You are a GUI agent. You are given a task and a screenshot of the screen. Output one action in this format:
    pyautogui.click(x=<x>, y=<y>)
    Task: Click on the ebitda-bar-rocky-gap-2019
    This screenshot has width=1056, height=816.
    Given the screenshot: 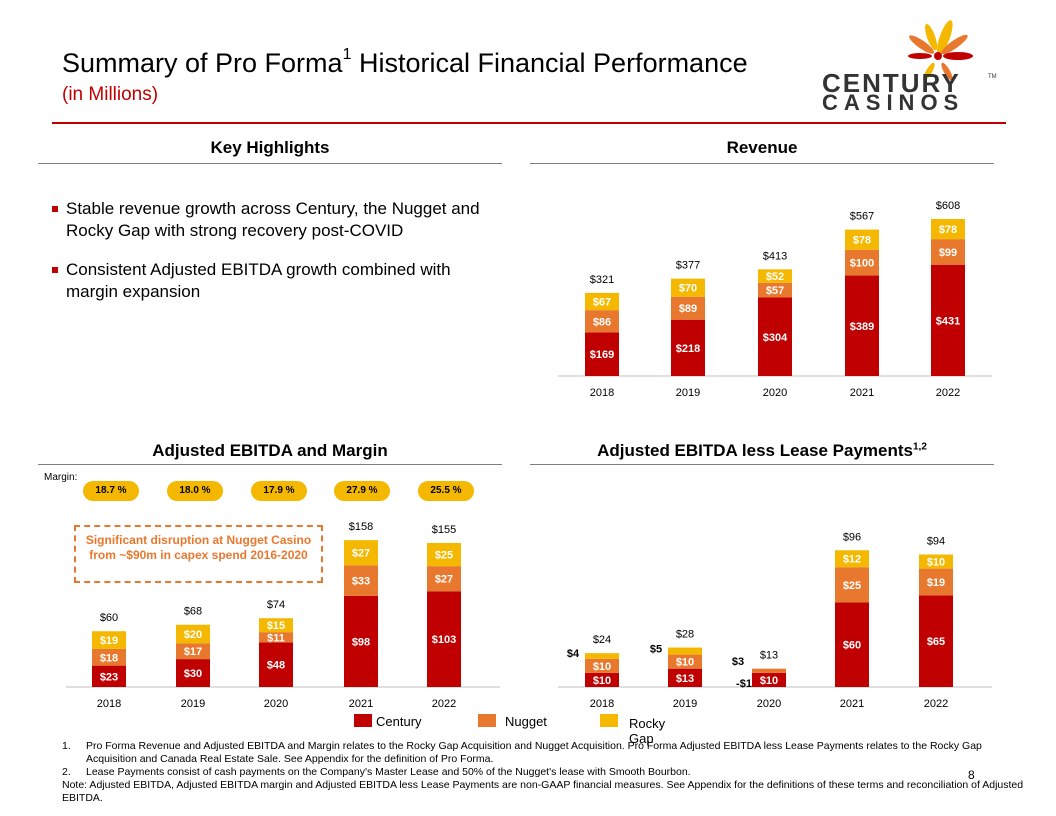 What is the action you would take?
    pyautogui.click(x=193, y=634)
    